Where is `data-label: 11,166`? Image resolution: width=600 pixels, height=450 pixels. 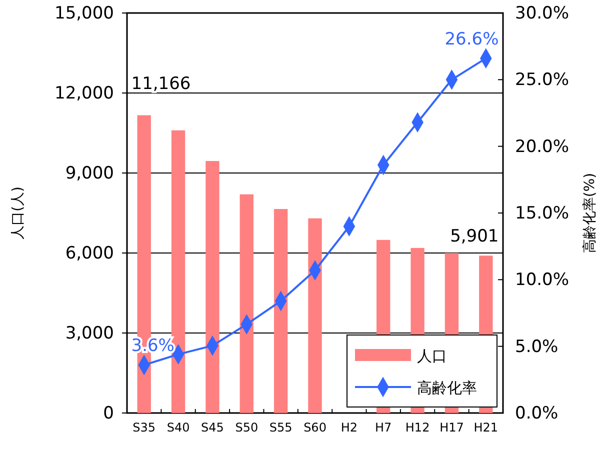
data-label: 11,166 is located at coordinates (161, 84).